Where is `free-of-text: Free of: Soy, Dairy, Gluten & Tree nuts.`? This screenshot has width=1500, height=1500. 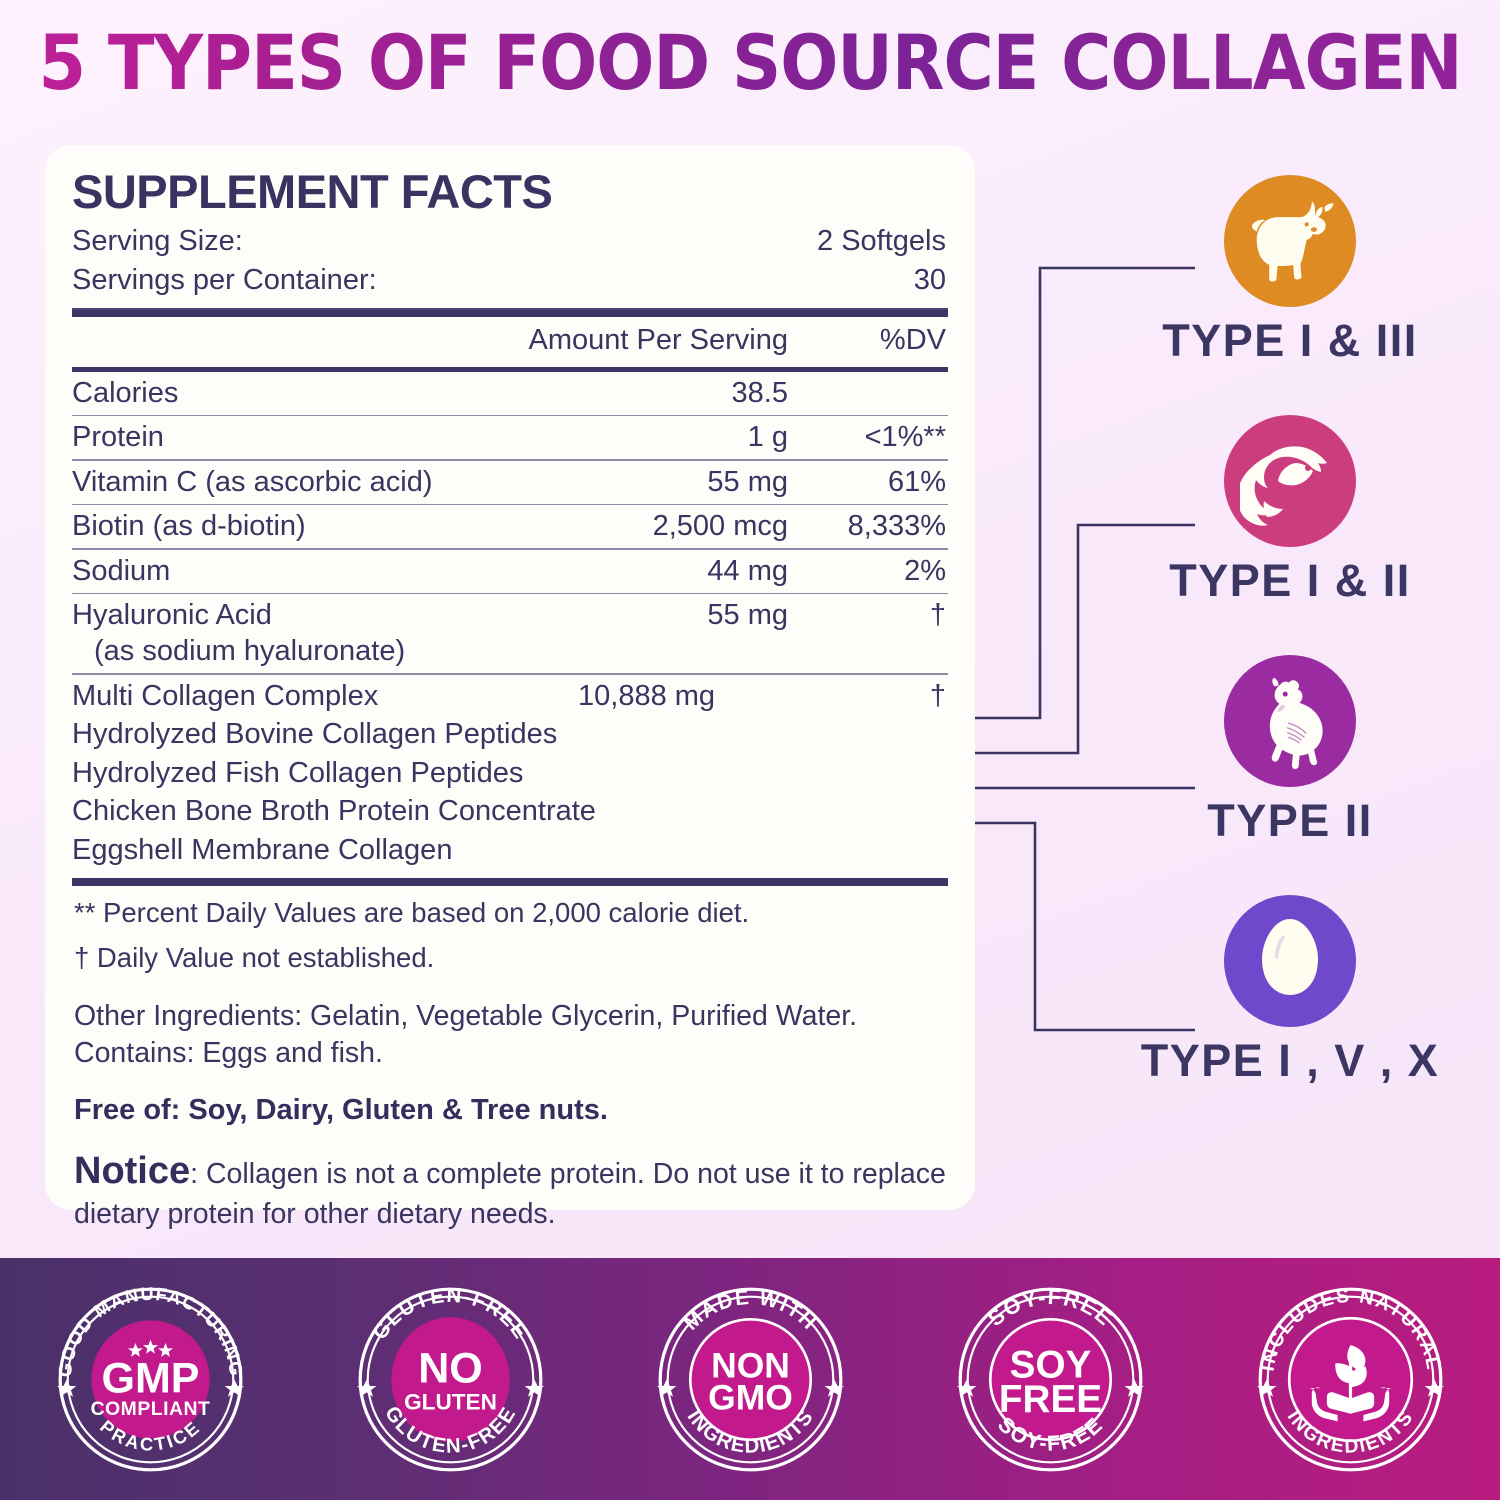 free-of-text: Free of: Soy, Dairy, Gluten & Tree nuts. is located at coordinates (341, 1109).